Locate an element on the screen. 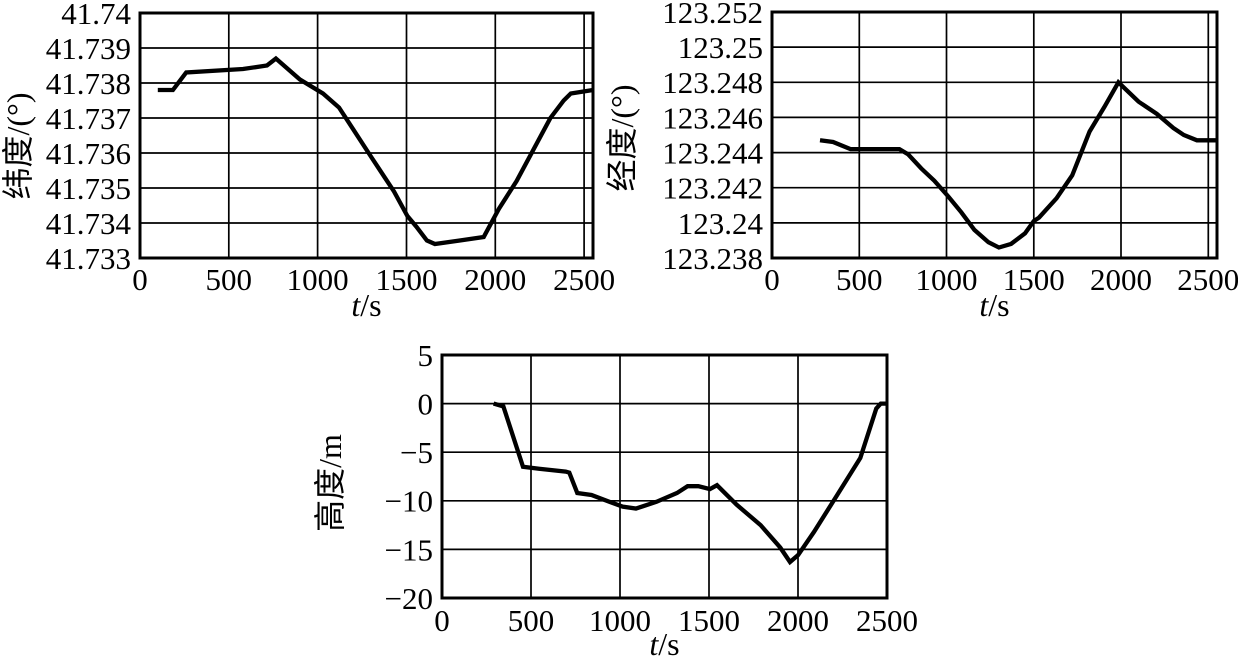 This screenshot has height=671, width=1238. y-tick-label: 123.244 is located at coordinates (712, 152).